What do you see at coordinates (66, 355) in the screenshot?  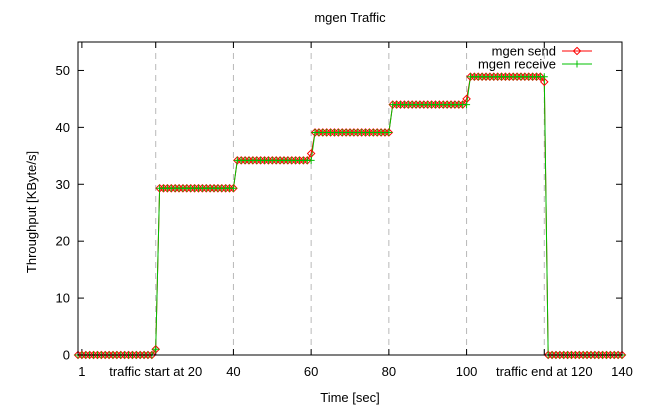 I see `y-tick-label: 0` at bounding box center [66, 355].